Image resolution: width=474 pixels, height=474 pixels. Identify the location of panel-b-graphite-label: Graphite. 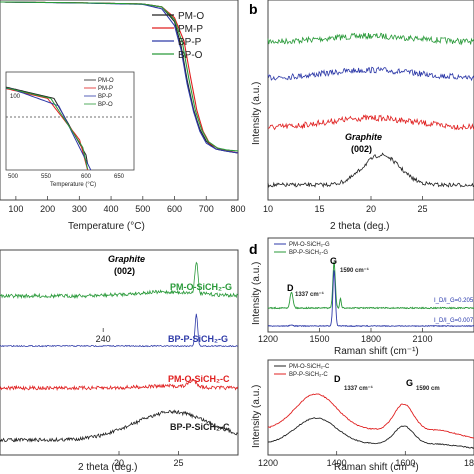
(363, 137).